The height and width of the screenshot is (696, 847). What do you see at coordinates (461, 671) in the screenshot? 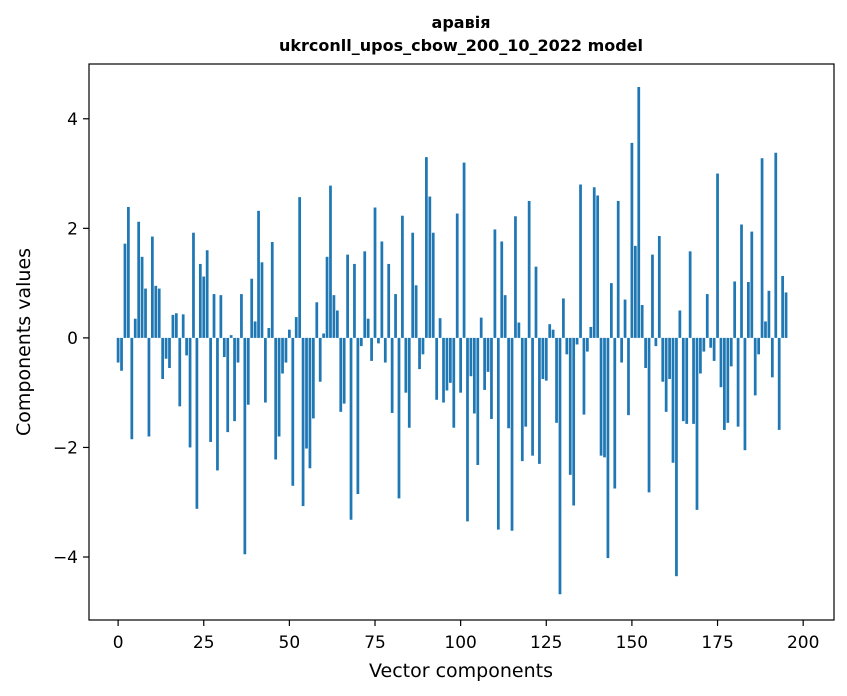
I see `x-axis-label: Vector components` at bounding box center [461, 671].